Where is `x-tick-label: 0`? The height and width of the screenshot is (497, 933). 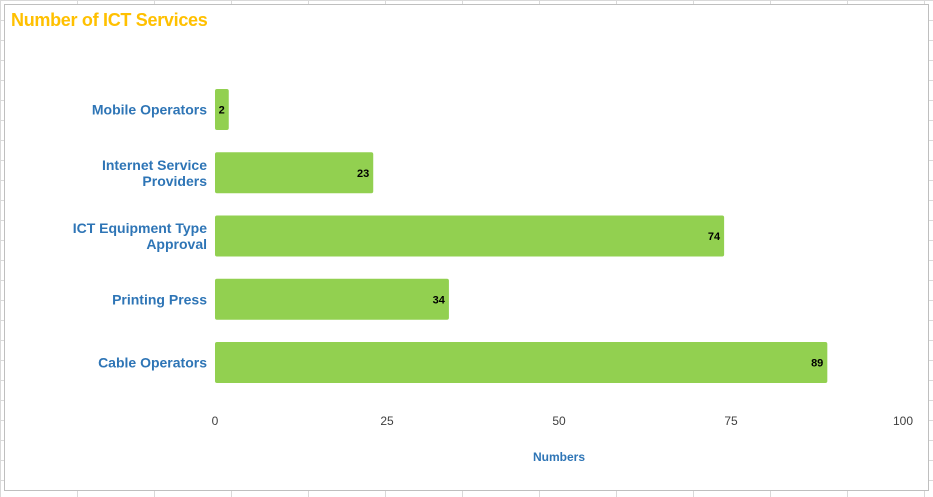
x-tick-label: 0 is located at coordinates (215, 421).